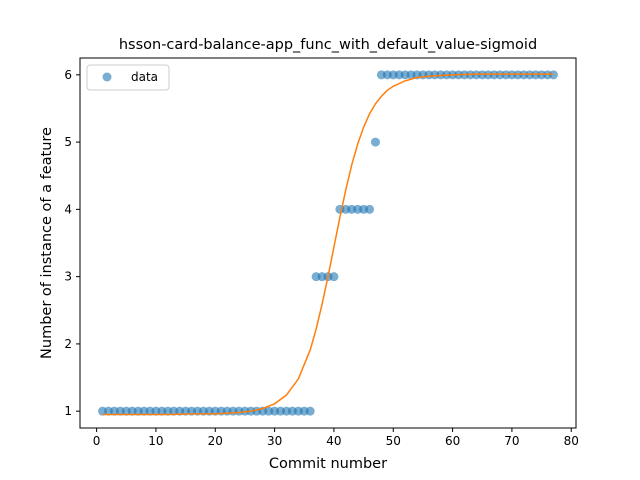 This screenshot has height=480, width=640. I want to click on x-tick-label: 40, so click(333, 441).